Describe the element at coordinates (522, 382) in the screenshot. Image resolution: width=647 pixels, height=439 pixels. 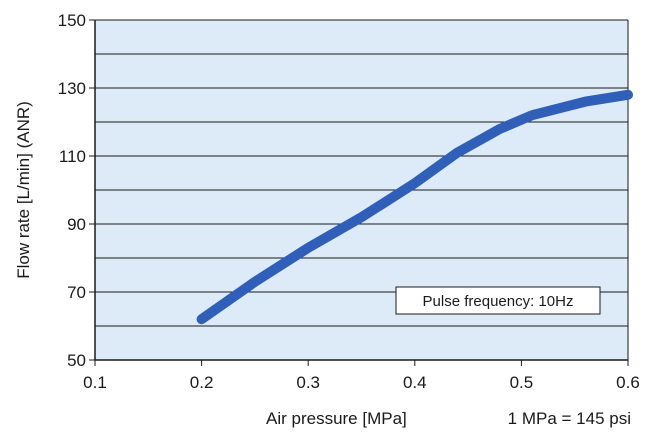
I see `x-tick-label: 0.5` at that location.